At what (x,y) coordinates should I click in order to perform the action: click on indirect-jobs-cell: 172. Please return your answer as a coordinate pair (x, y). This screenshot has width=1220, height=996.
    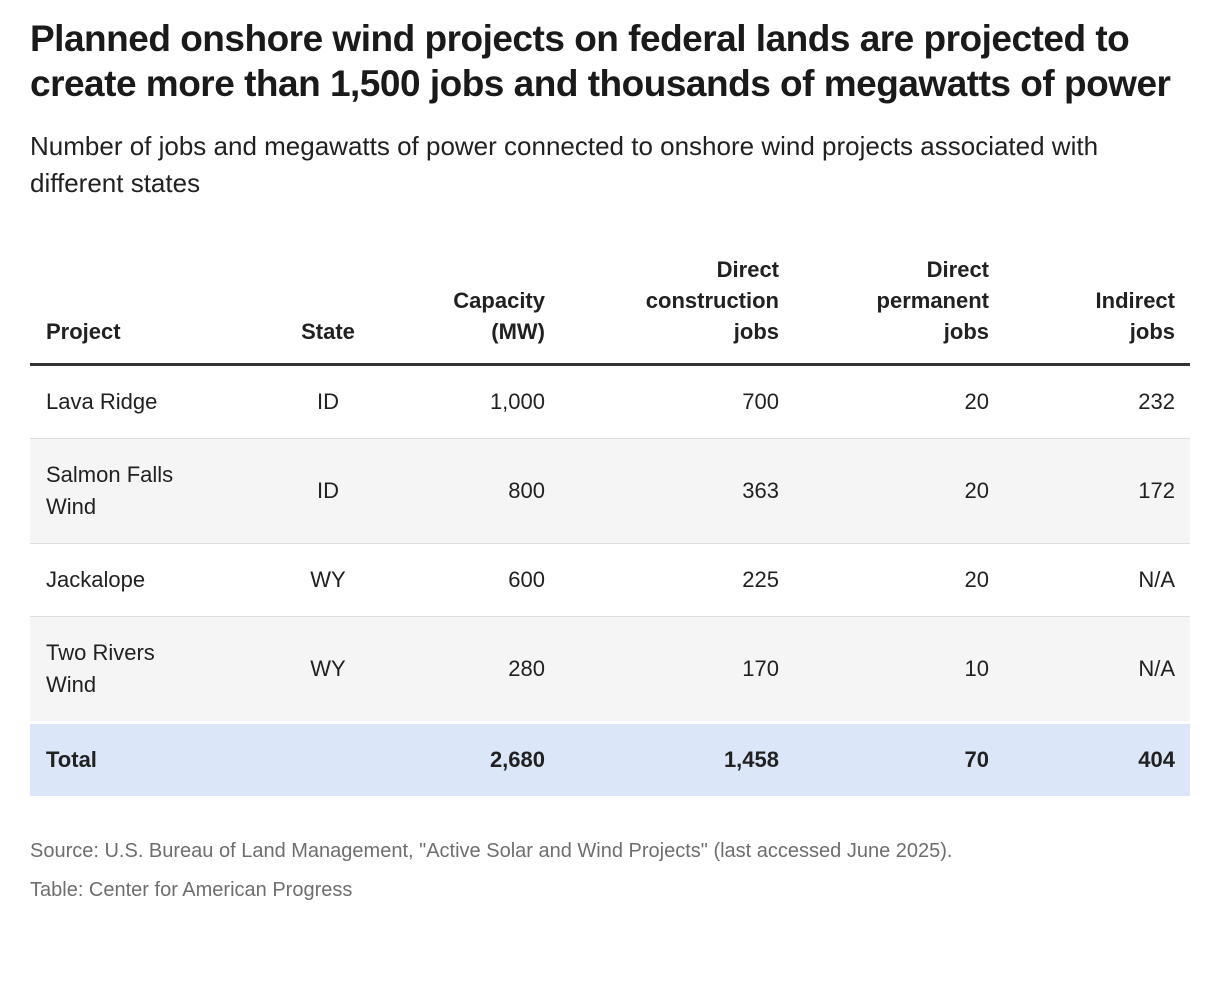
    Looking at the image, I should click on (1156, 490).